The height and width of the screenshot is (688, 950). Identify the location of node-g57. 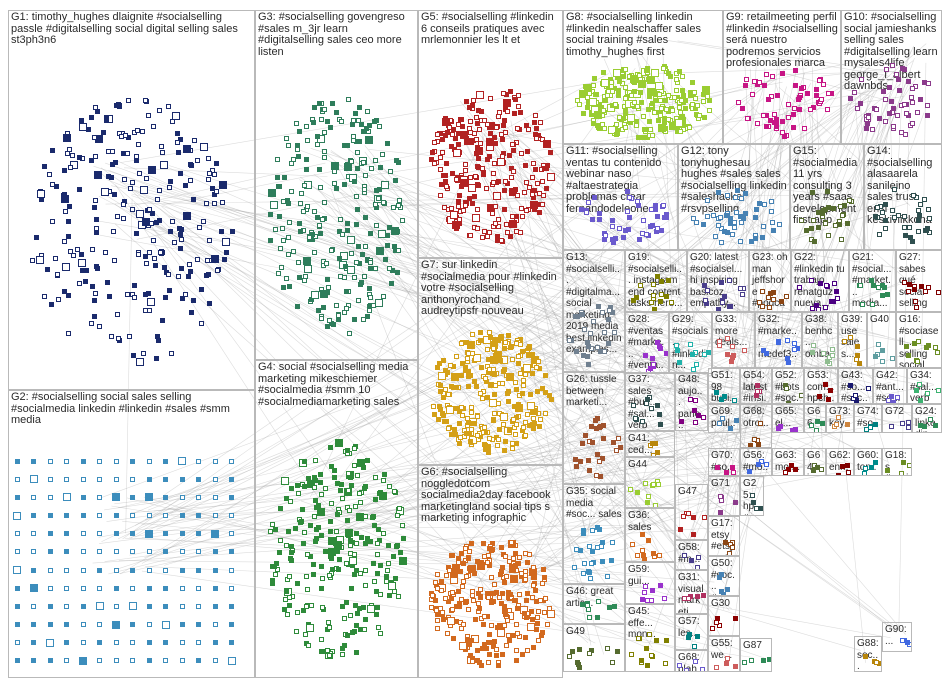
(695, 646).